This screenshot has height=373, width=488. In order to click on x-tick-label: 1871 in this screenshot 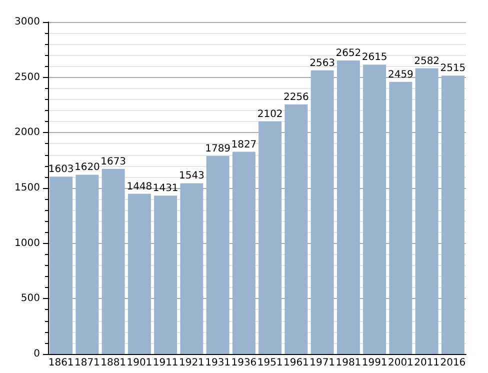, I will do `click(87, 363)`.